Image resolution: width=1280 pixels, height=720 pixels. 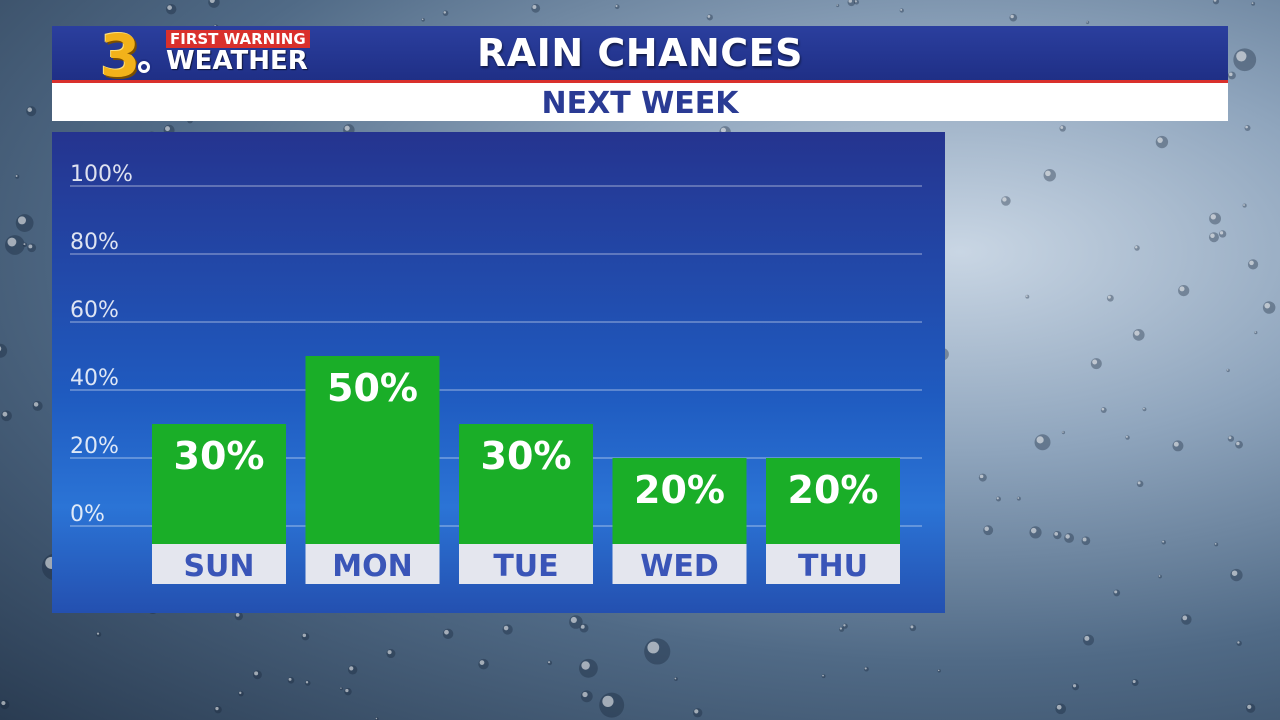 I want to click on value-label-thu: 20%, so click(x=833, y=490).